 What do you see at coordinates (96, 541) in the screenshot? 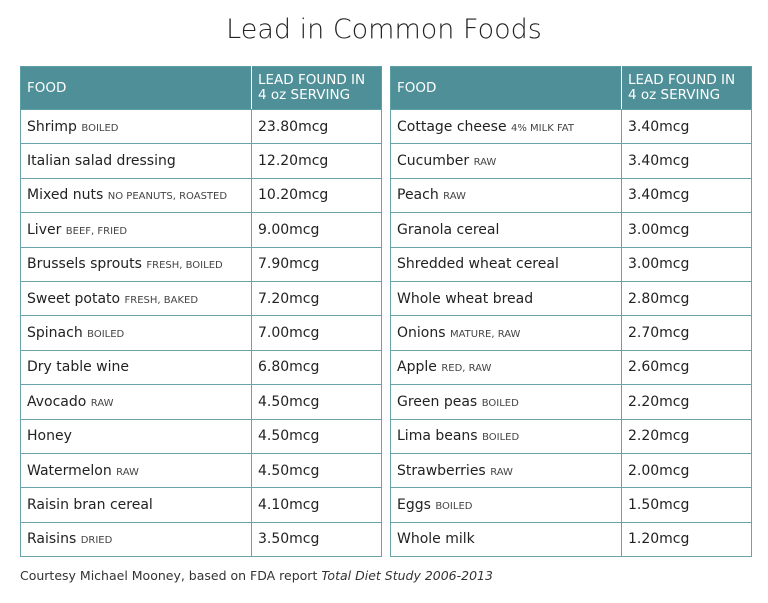
I see `food-qualifier: DRIED` at bounding box center [96, 541].